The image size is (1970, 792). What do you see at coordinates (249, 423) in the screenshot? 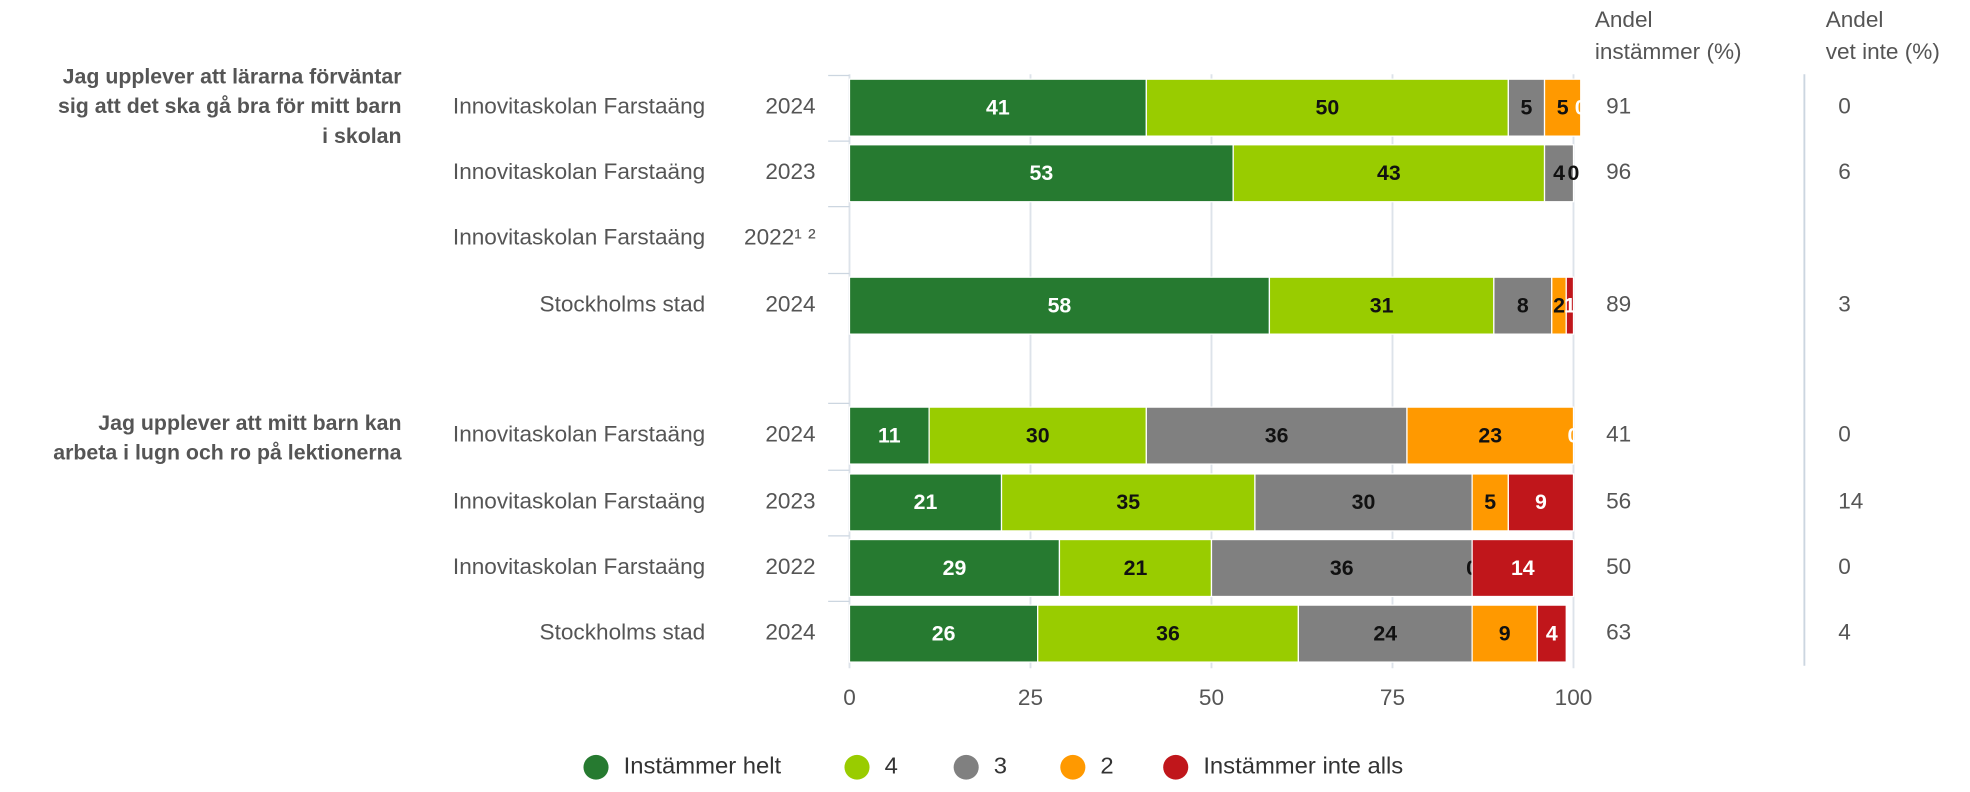
I see `group-label: Jag upplever att mitt barn kan` at bounding box center [249, 423].